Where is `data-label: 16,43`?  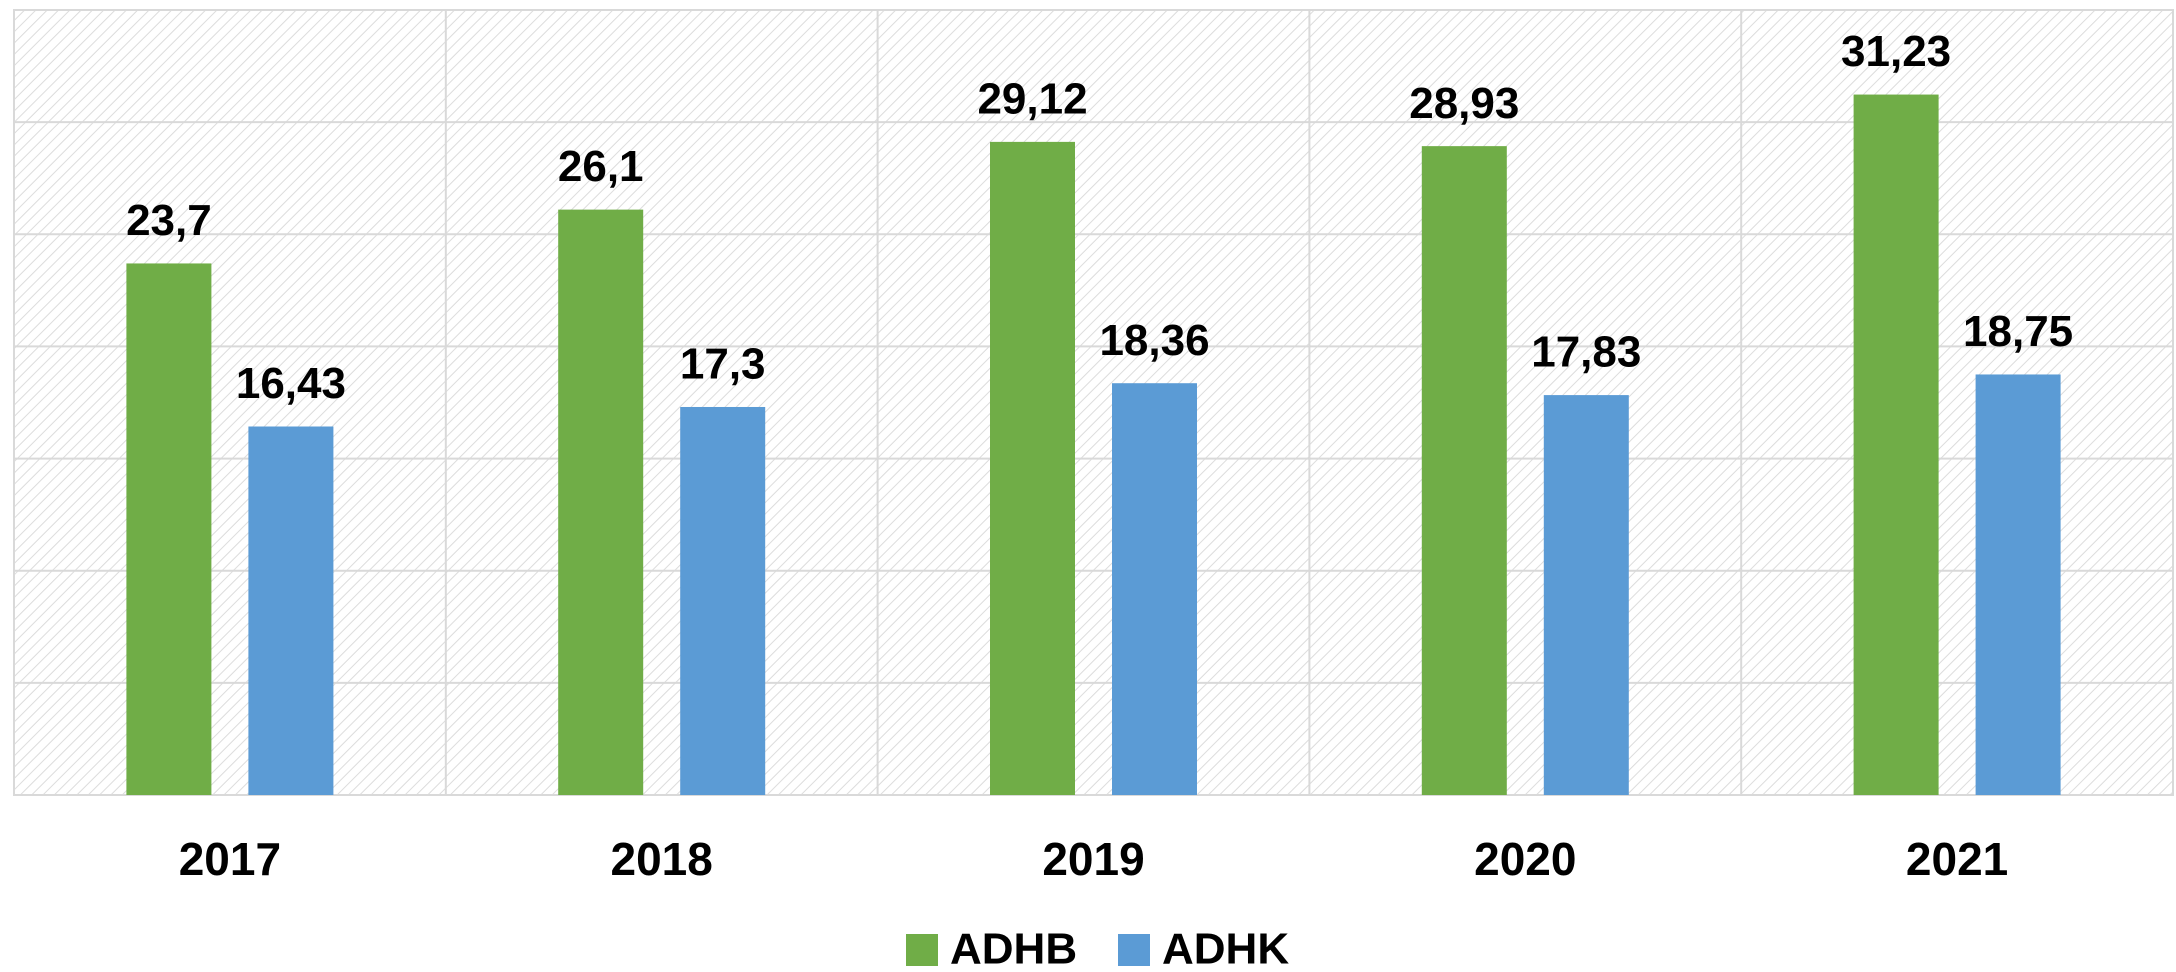
data-label: 16,43 is located at coordinates (291, 383).